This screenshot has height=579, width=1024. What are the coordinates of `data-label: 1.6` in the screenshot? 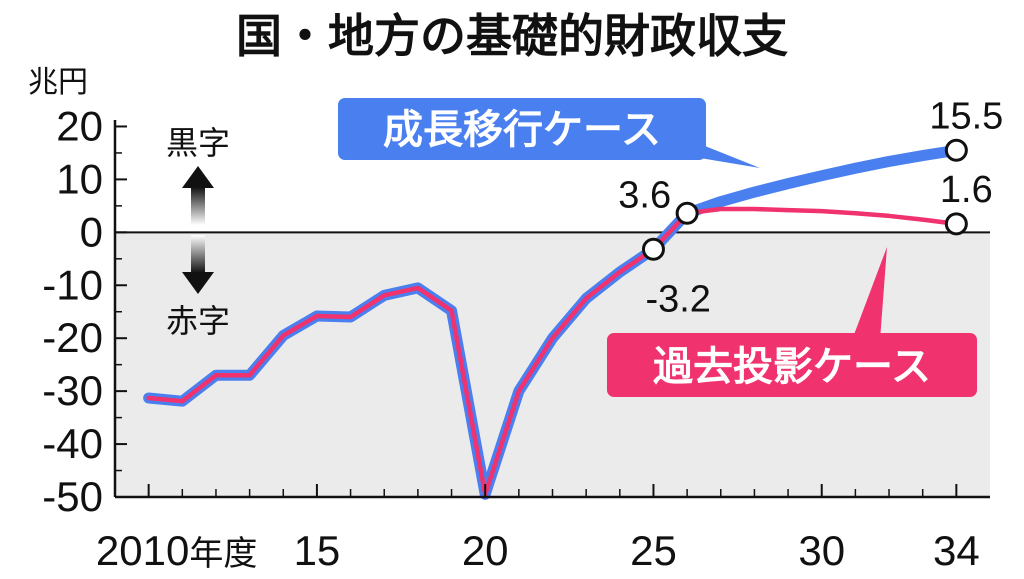 It's located at (966, 190).